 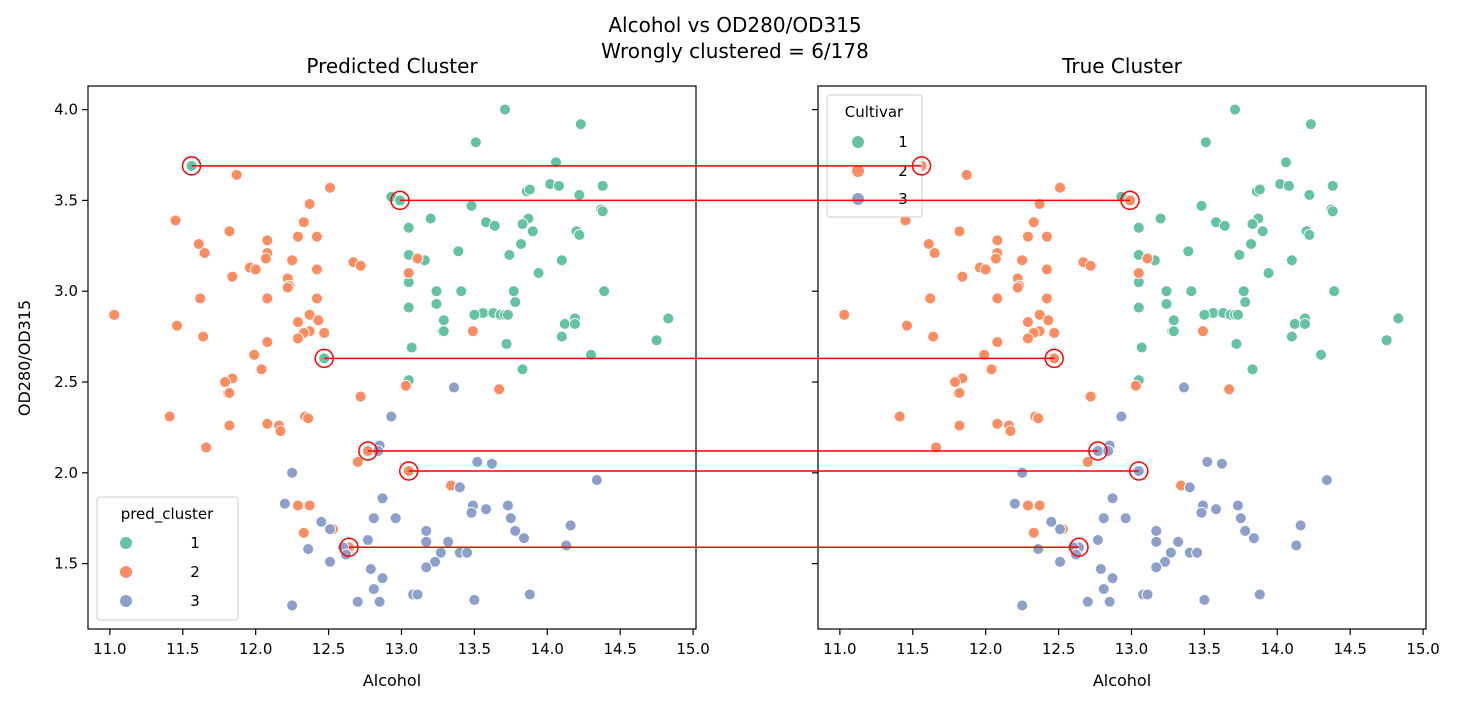 What do you see at coordinates (167, 558) in the screenshot?
I see `legend: pred_cluster 1 2 3` at bounding box center [167, 558].